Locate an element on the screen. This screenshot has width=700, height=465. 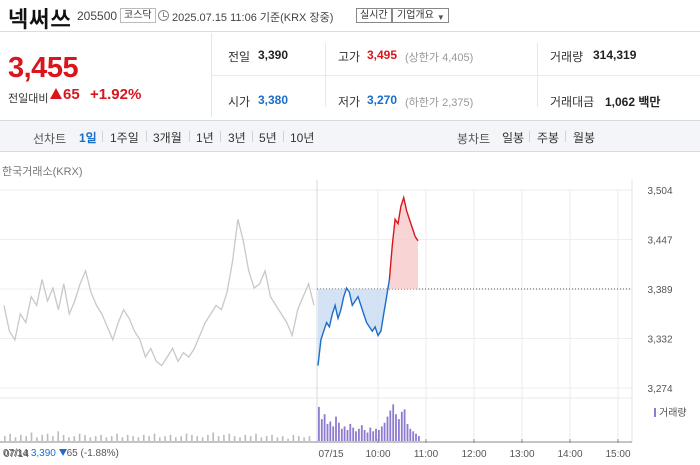
series-line-prev-day is located at coordinates (159, 293).